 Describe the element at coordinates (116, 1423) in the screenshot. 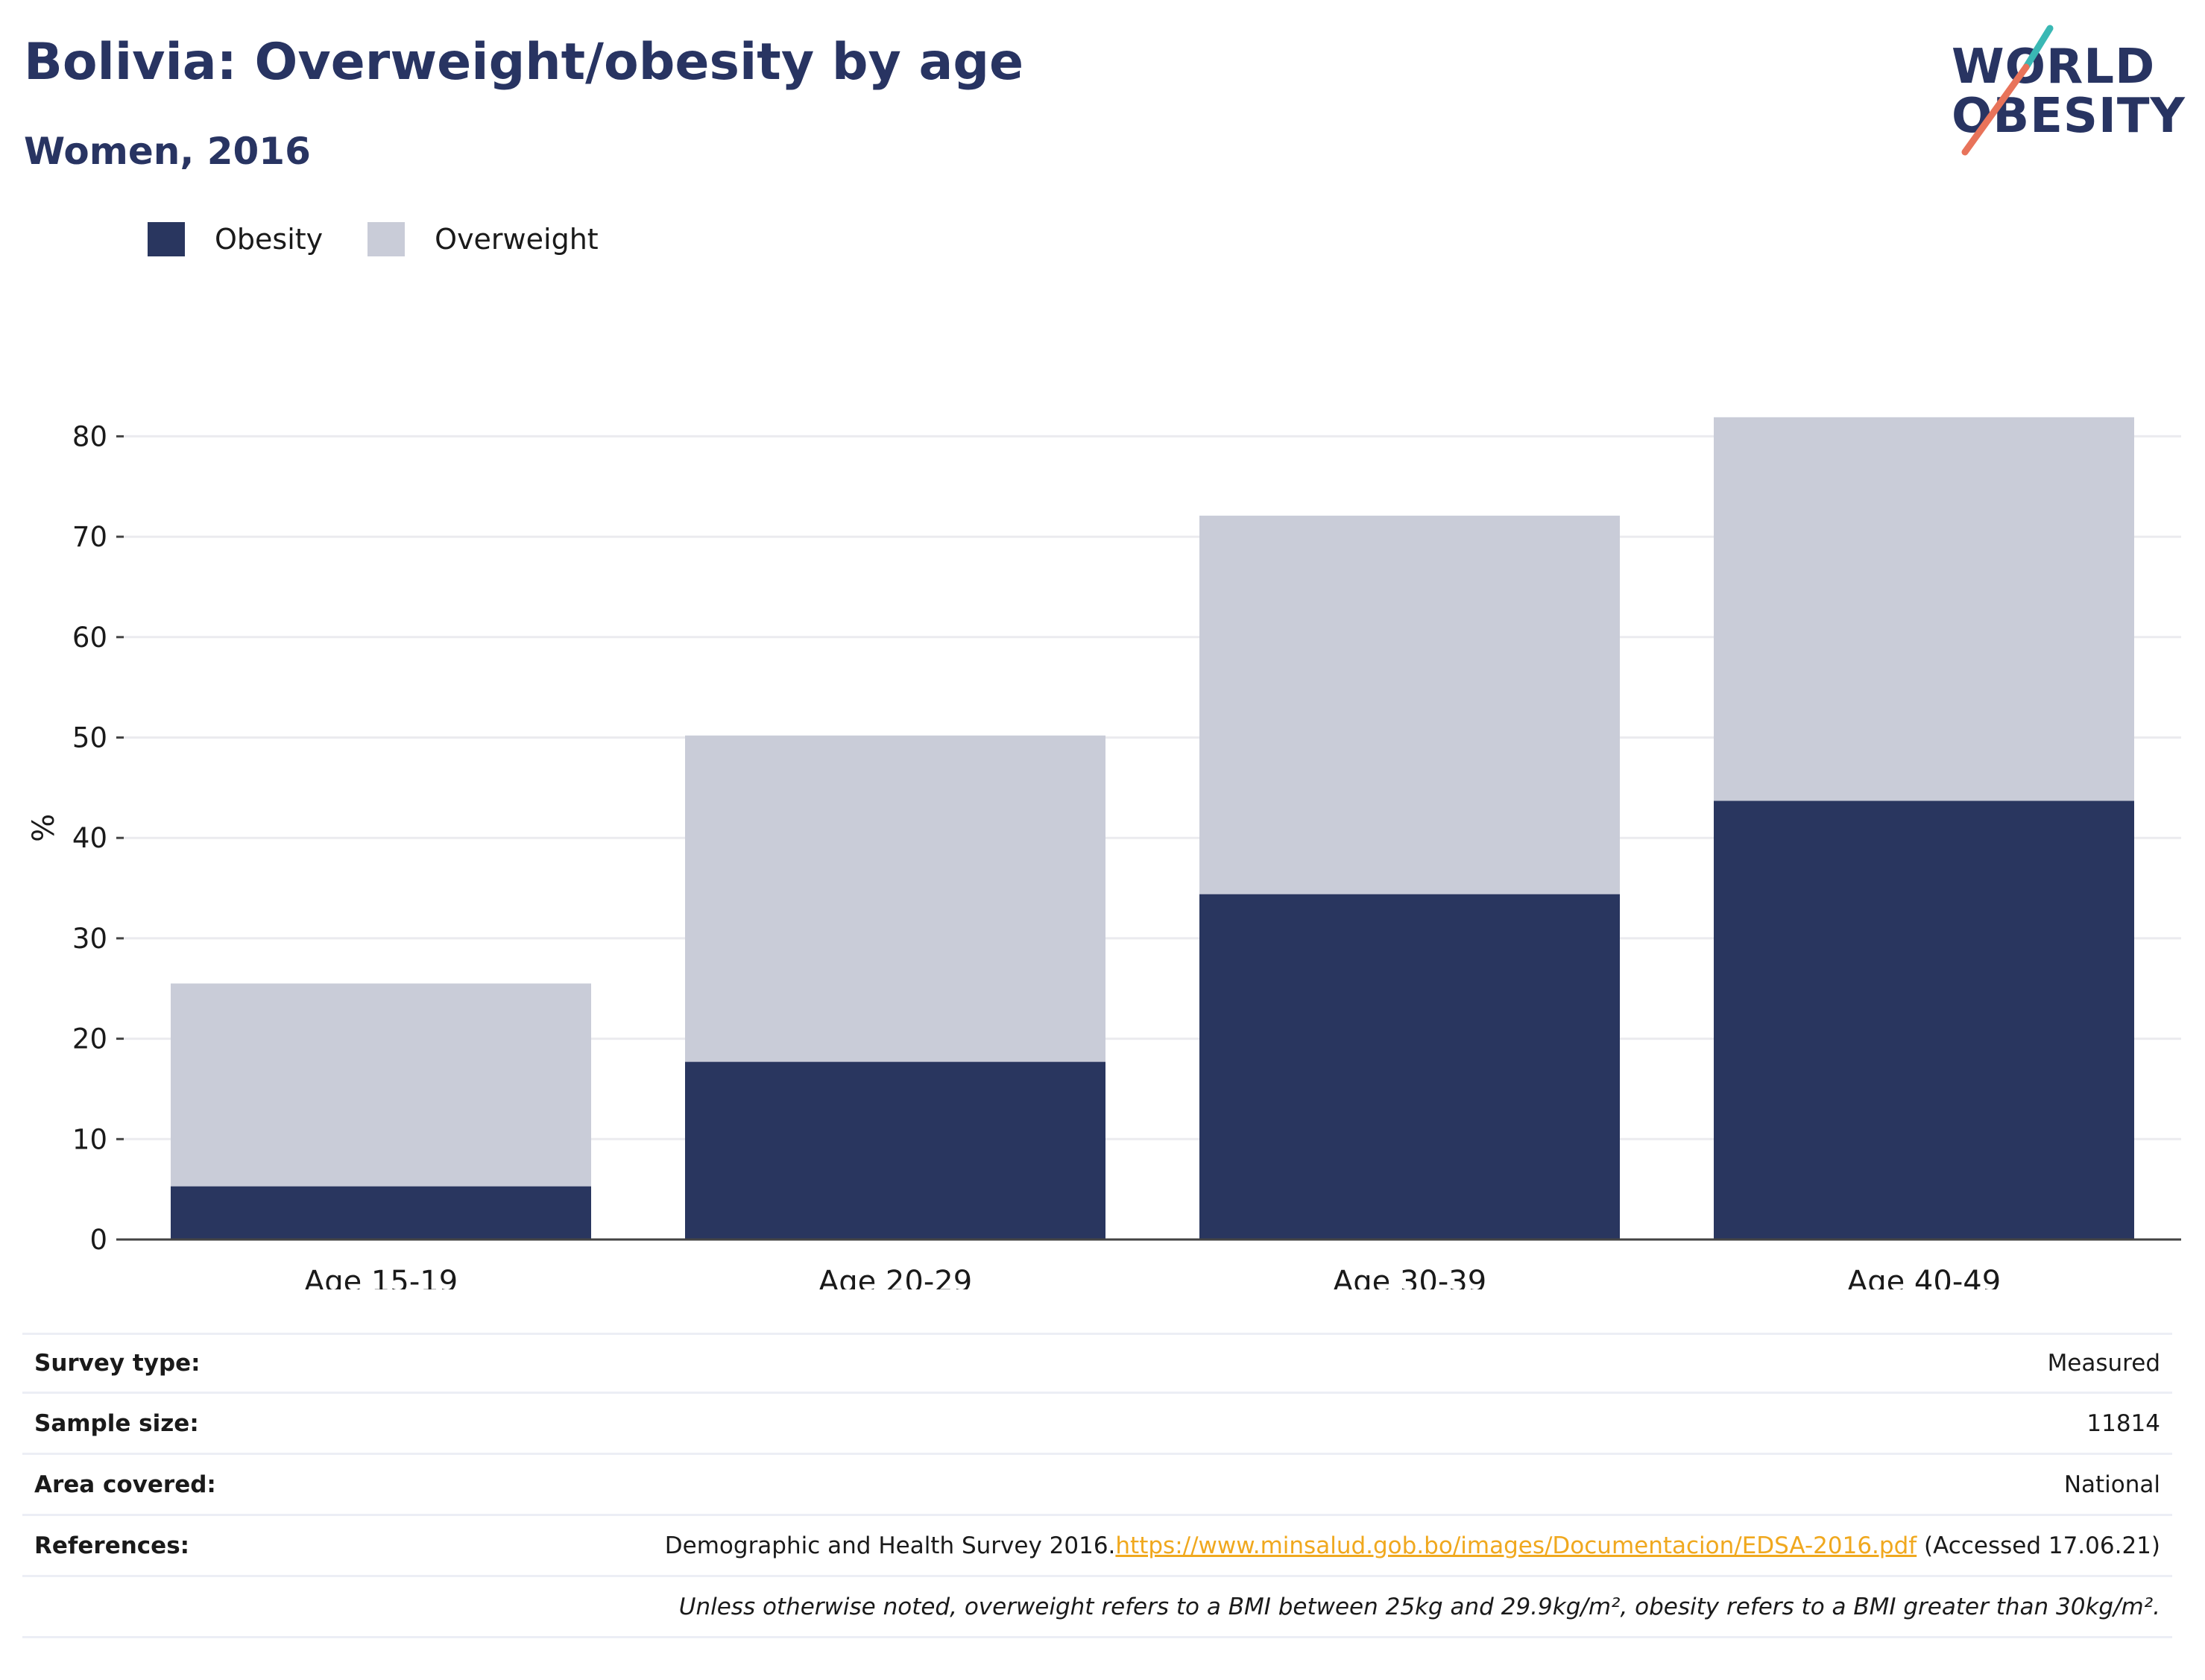

I see `sample-size-label: Sample size:` at that location.